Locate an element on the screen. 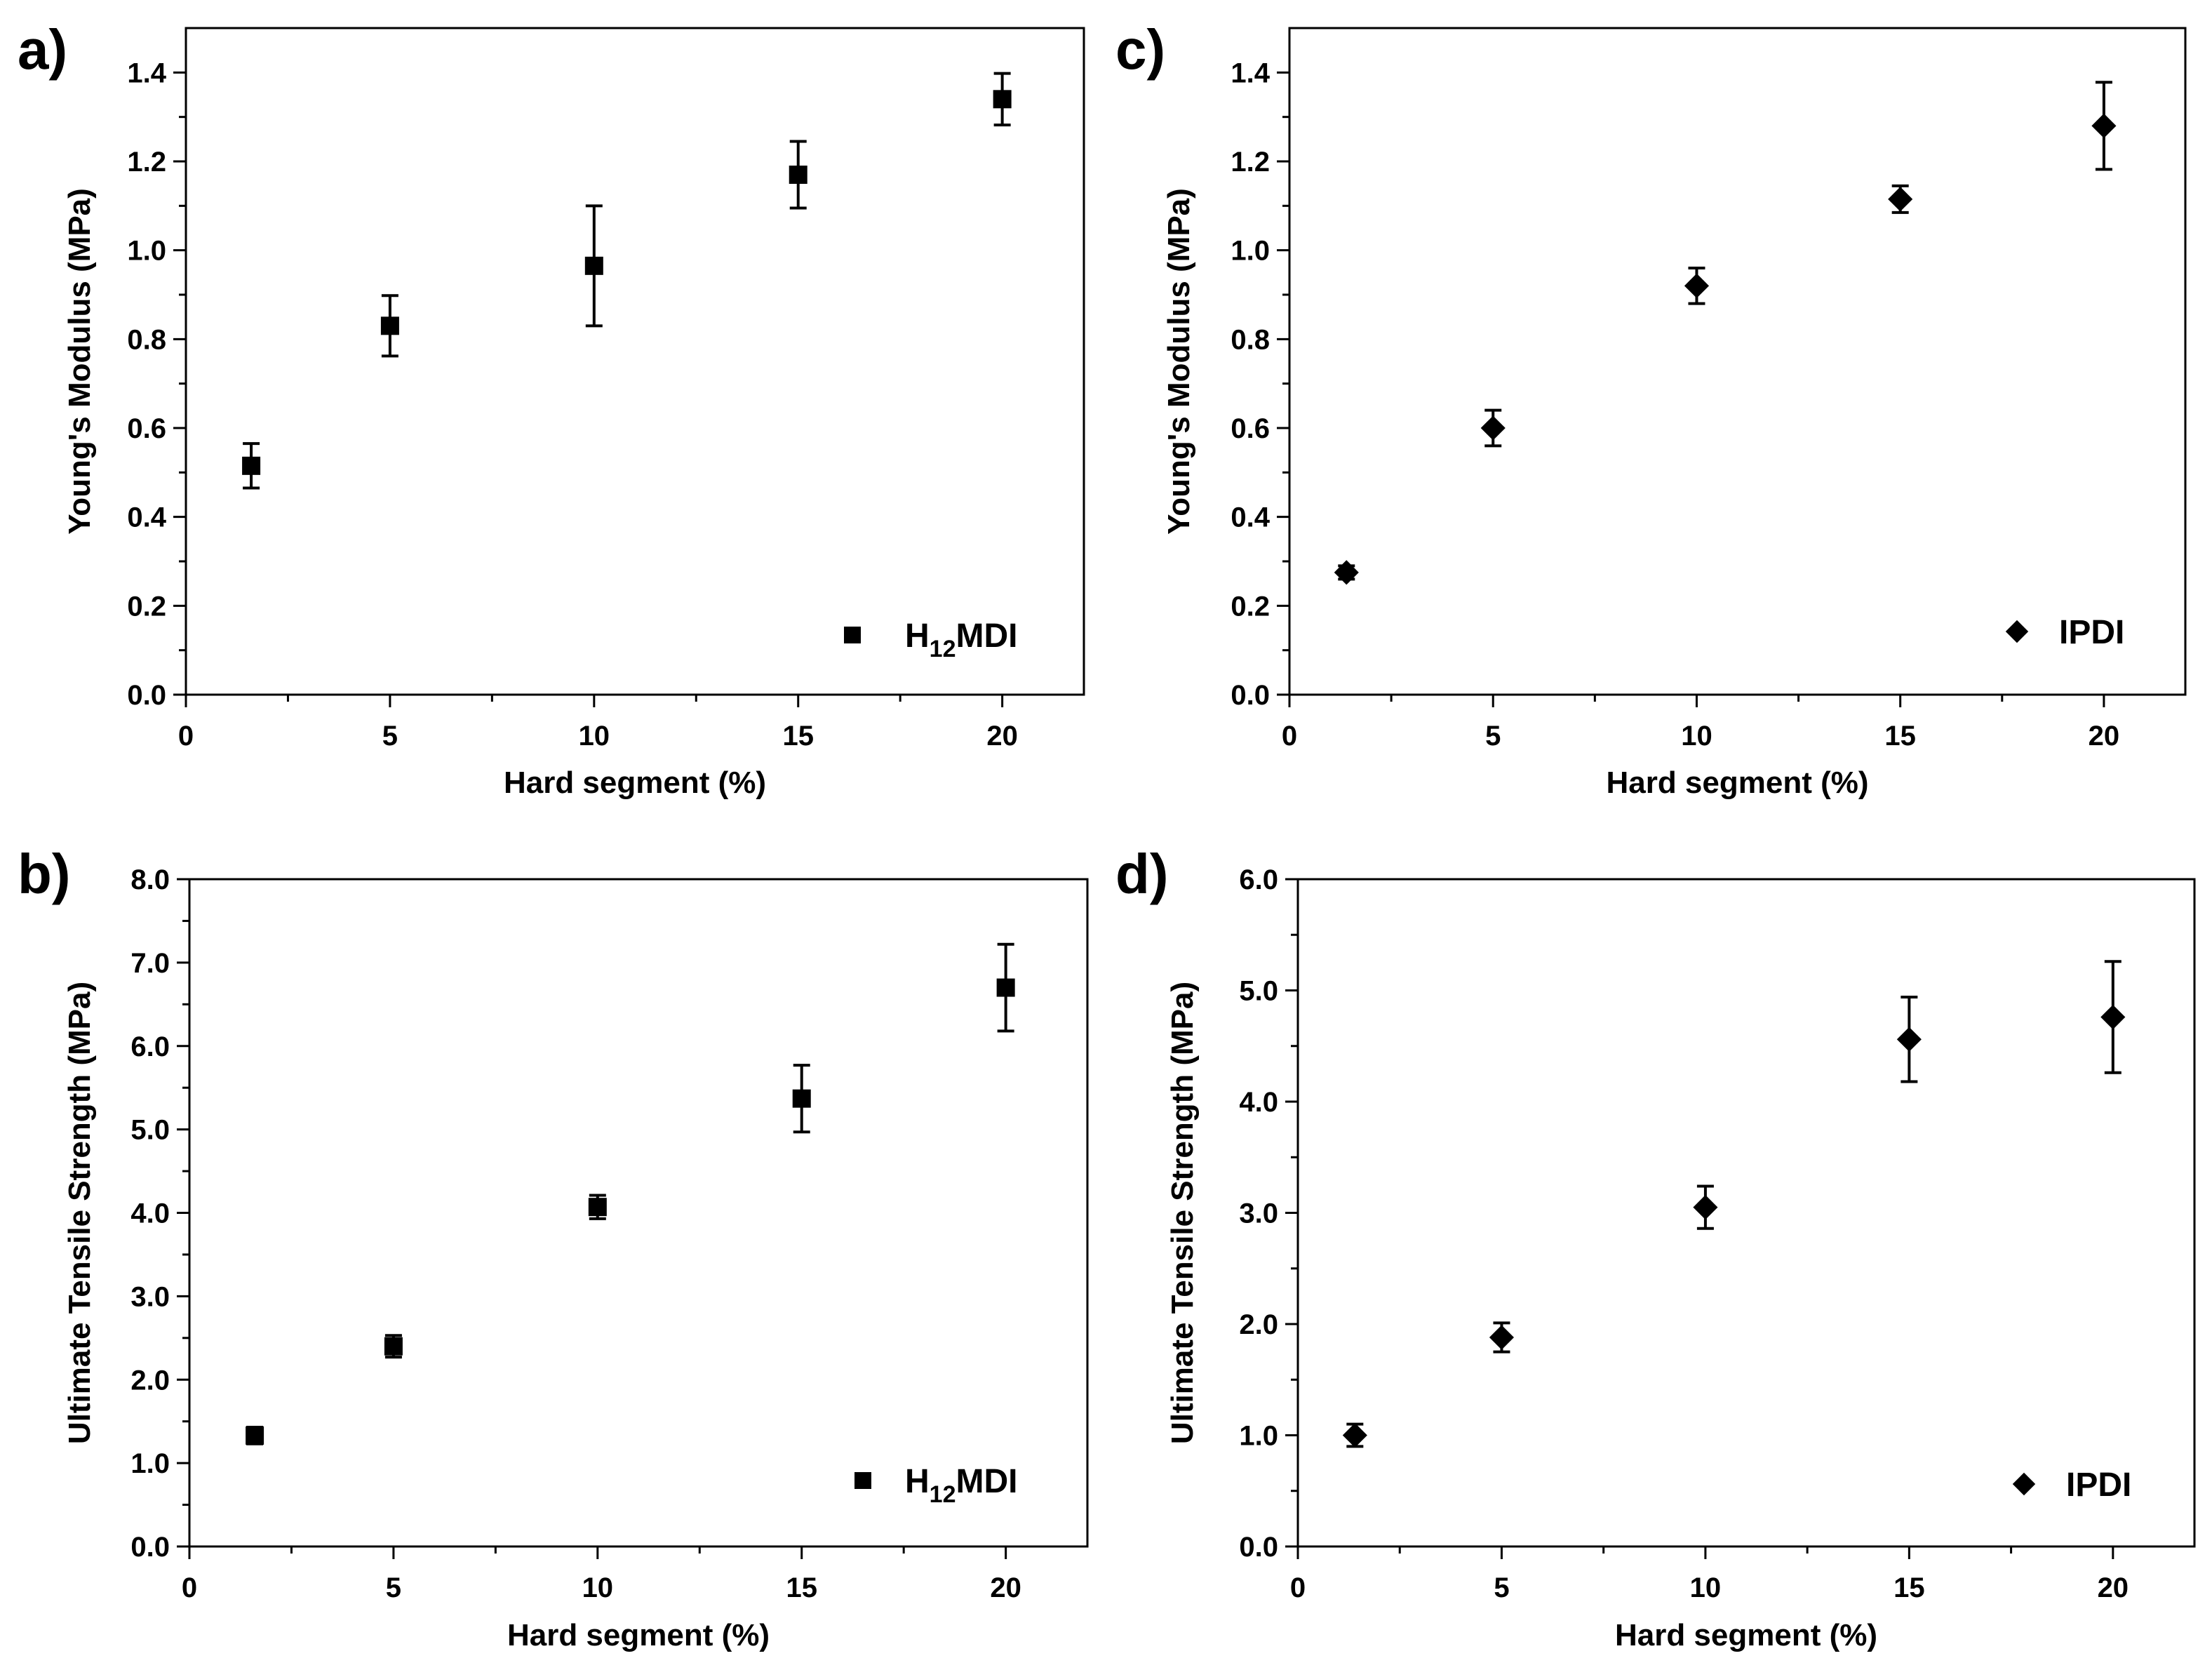 The width and height of the screenshot is (2212, 1677). panel-label: c) is located at coordinates (1140, 49).